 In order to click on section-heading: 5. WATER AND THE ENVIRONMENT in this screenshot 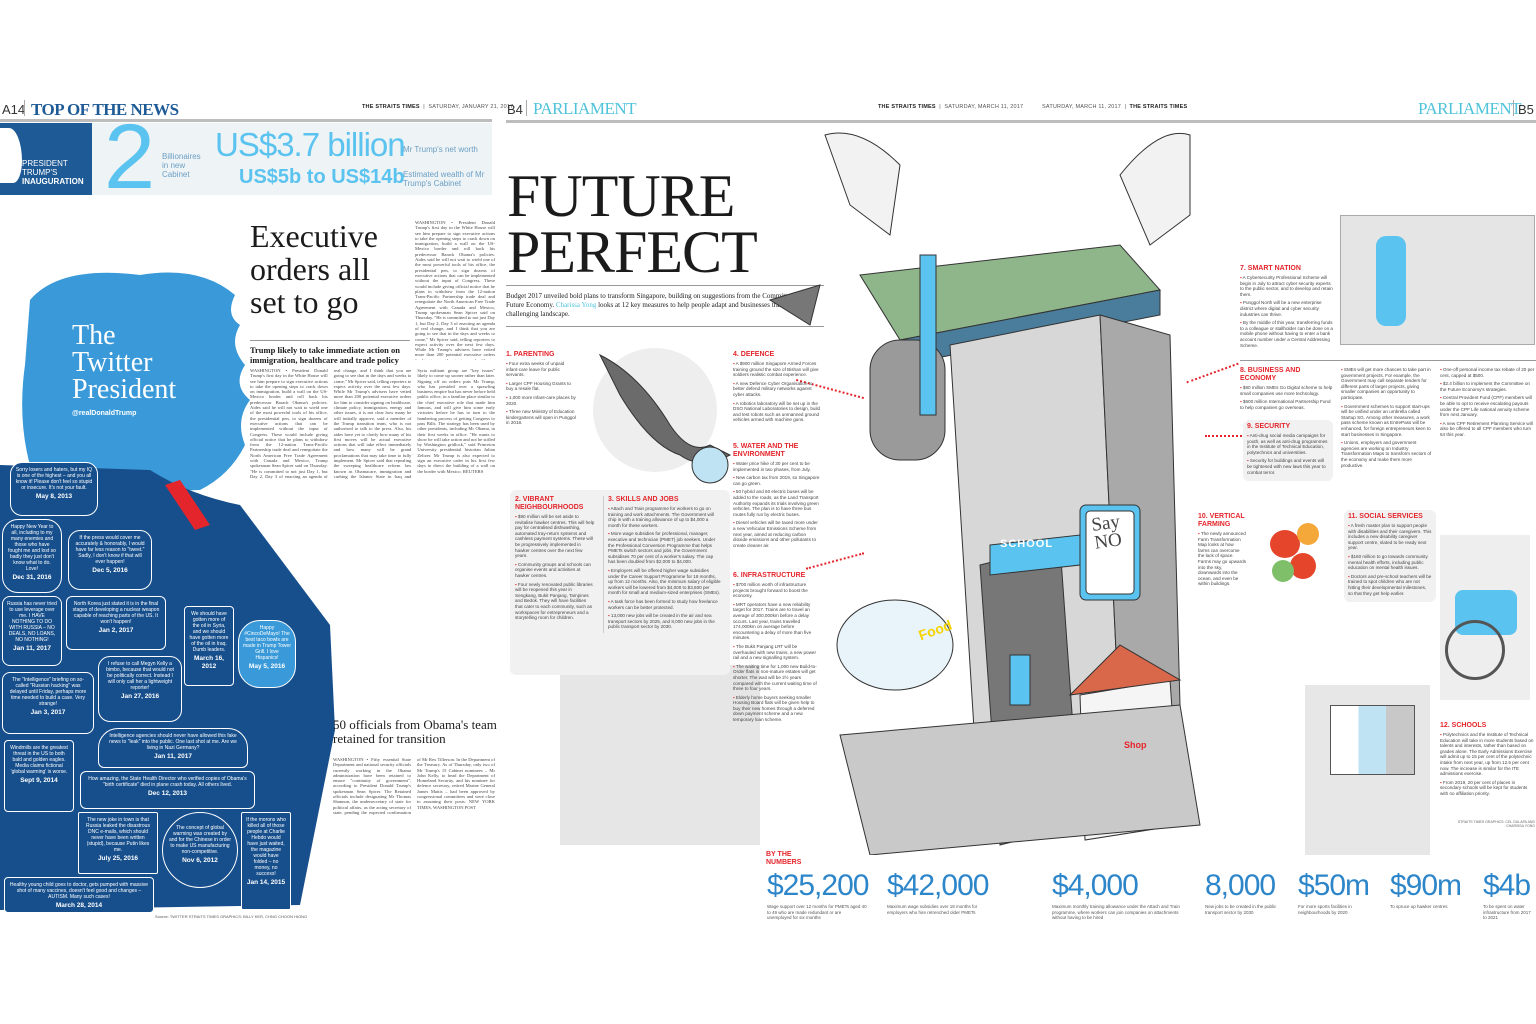, I will do `click(766, 450)`.